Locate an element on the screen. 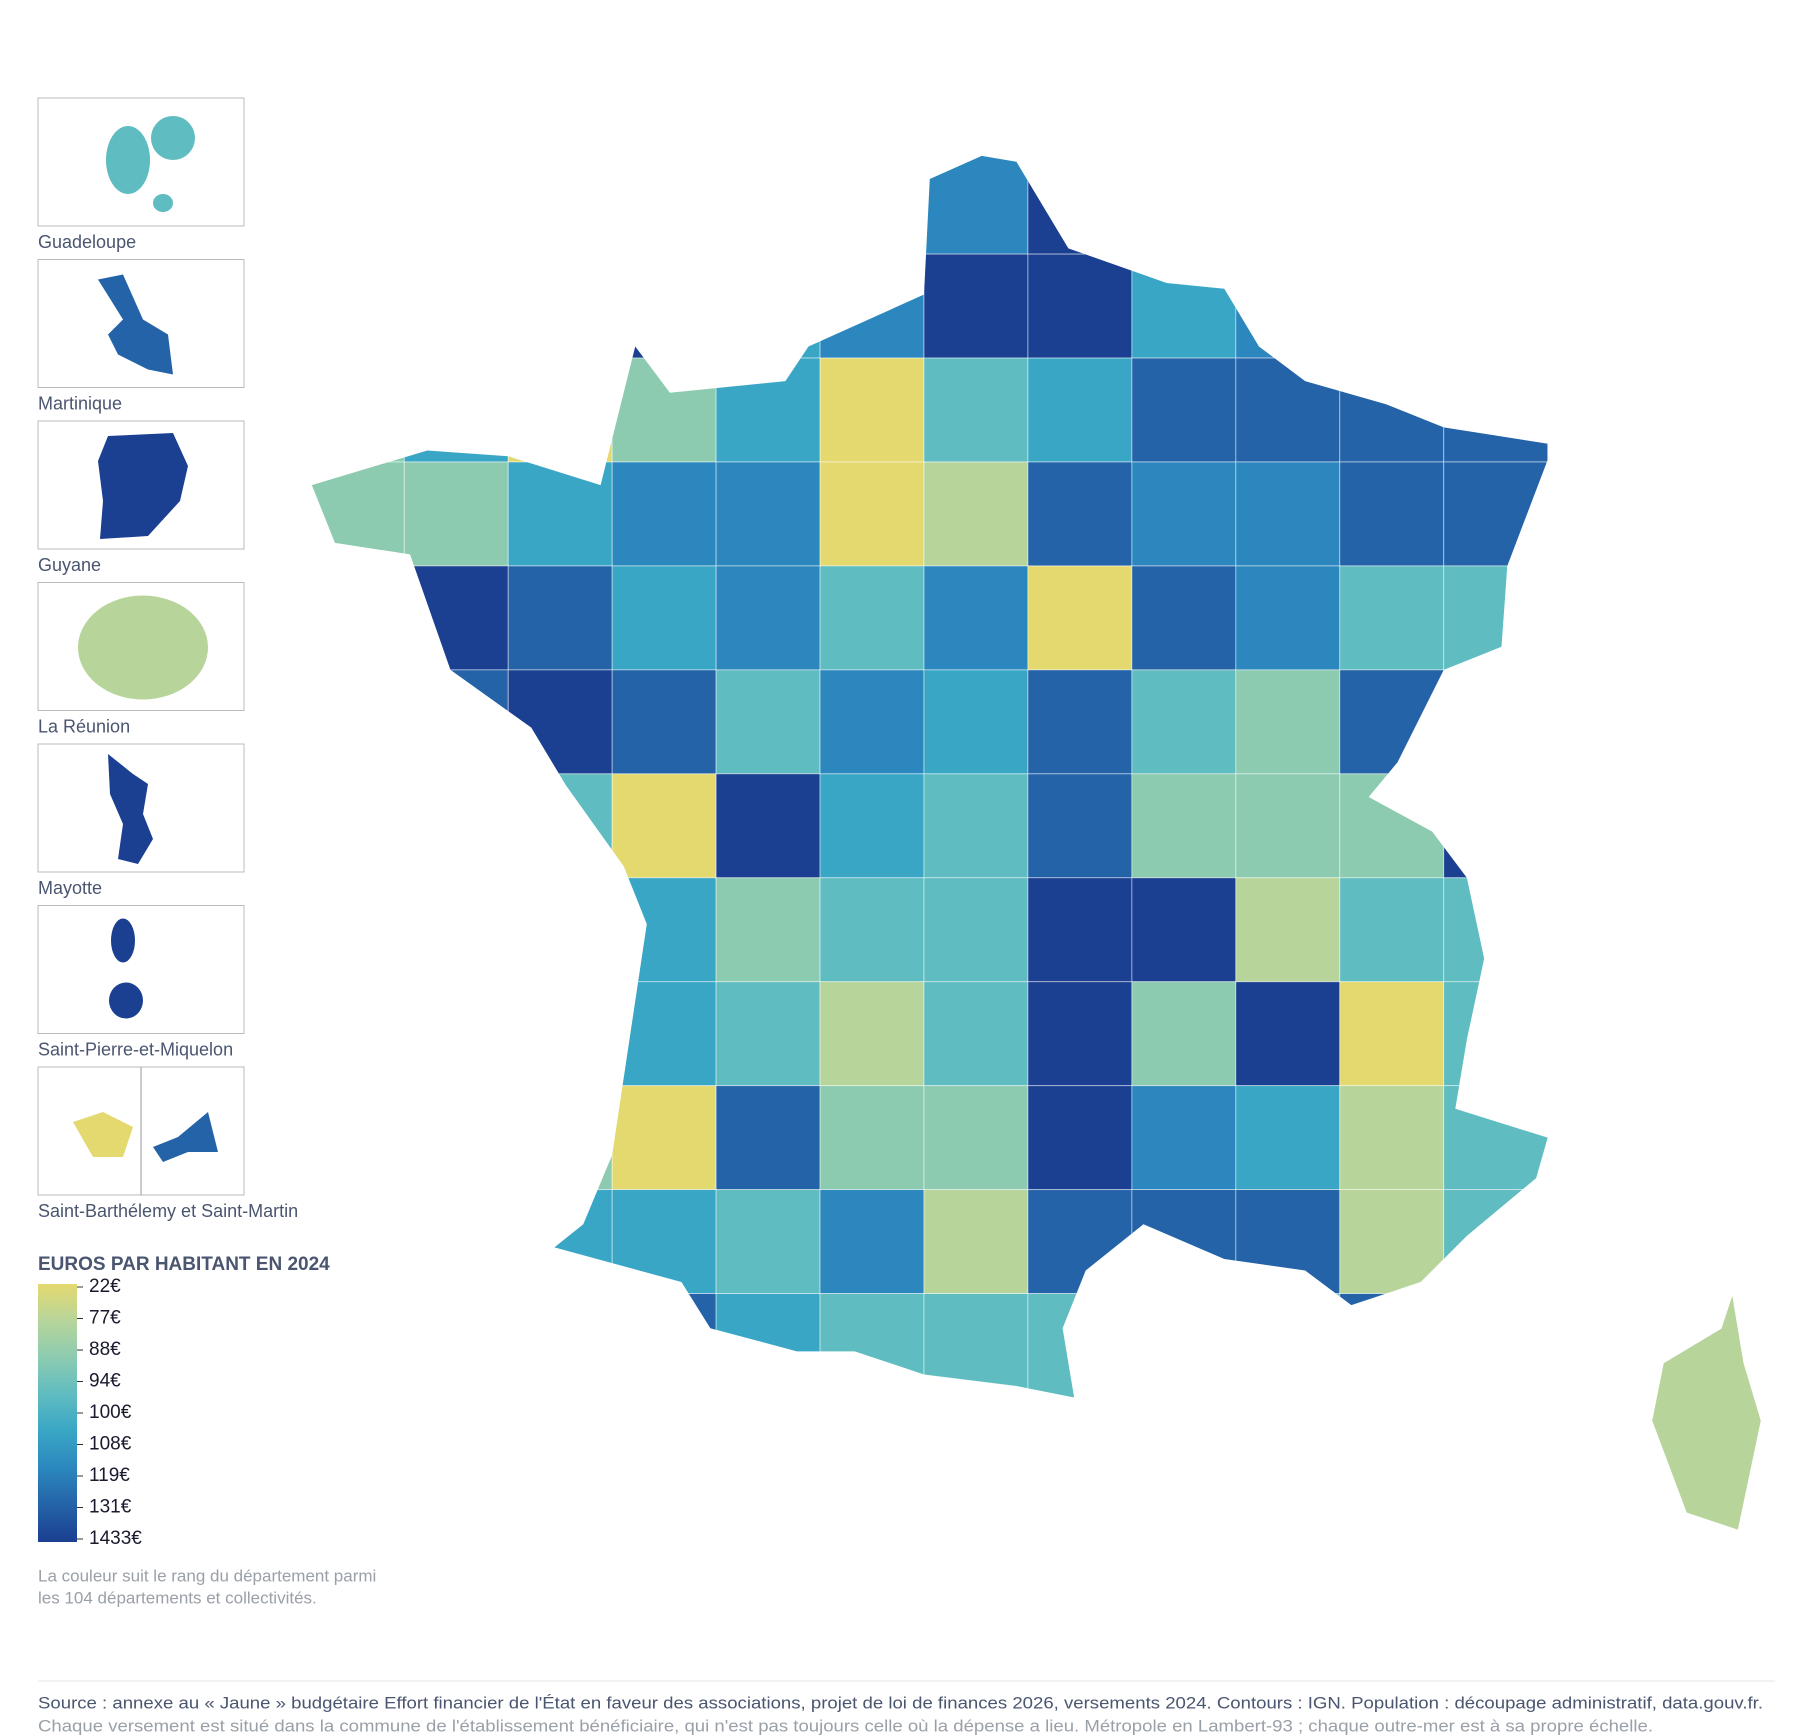  legend-tick-label: 108€ is located at coordinates (110, 1444).